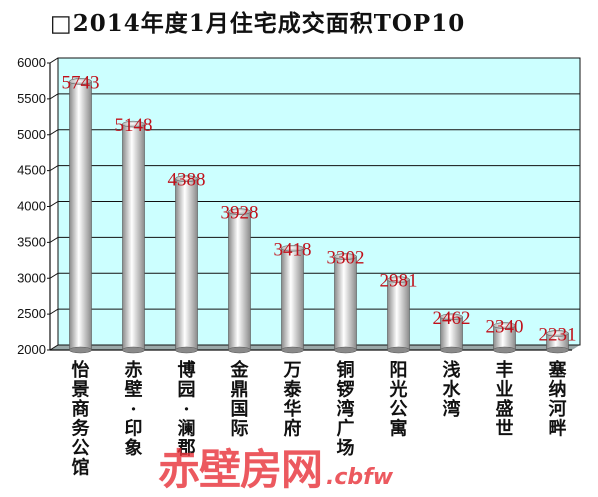  Describe the element at coordinates (240, 399) in the screenshot. I see `x-category-label: 金鼎国际` at that location.